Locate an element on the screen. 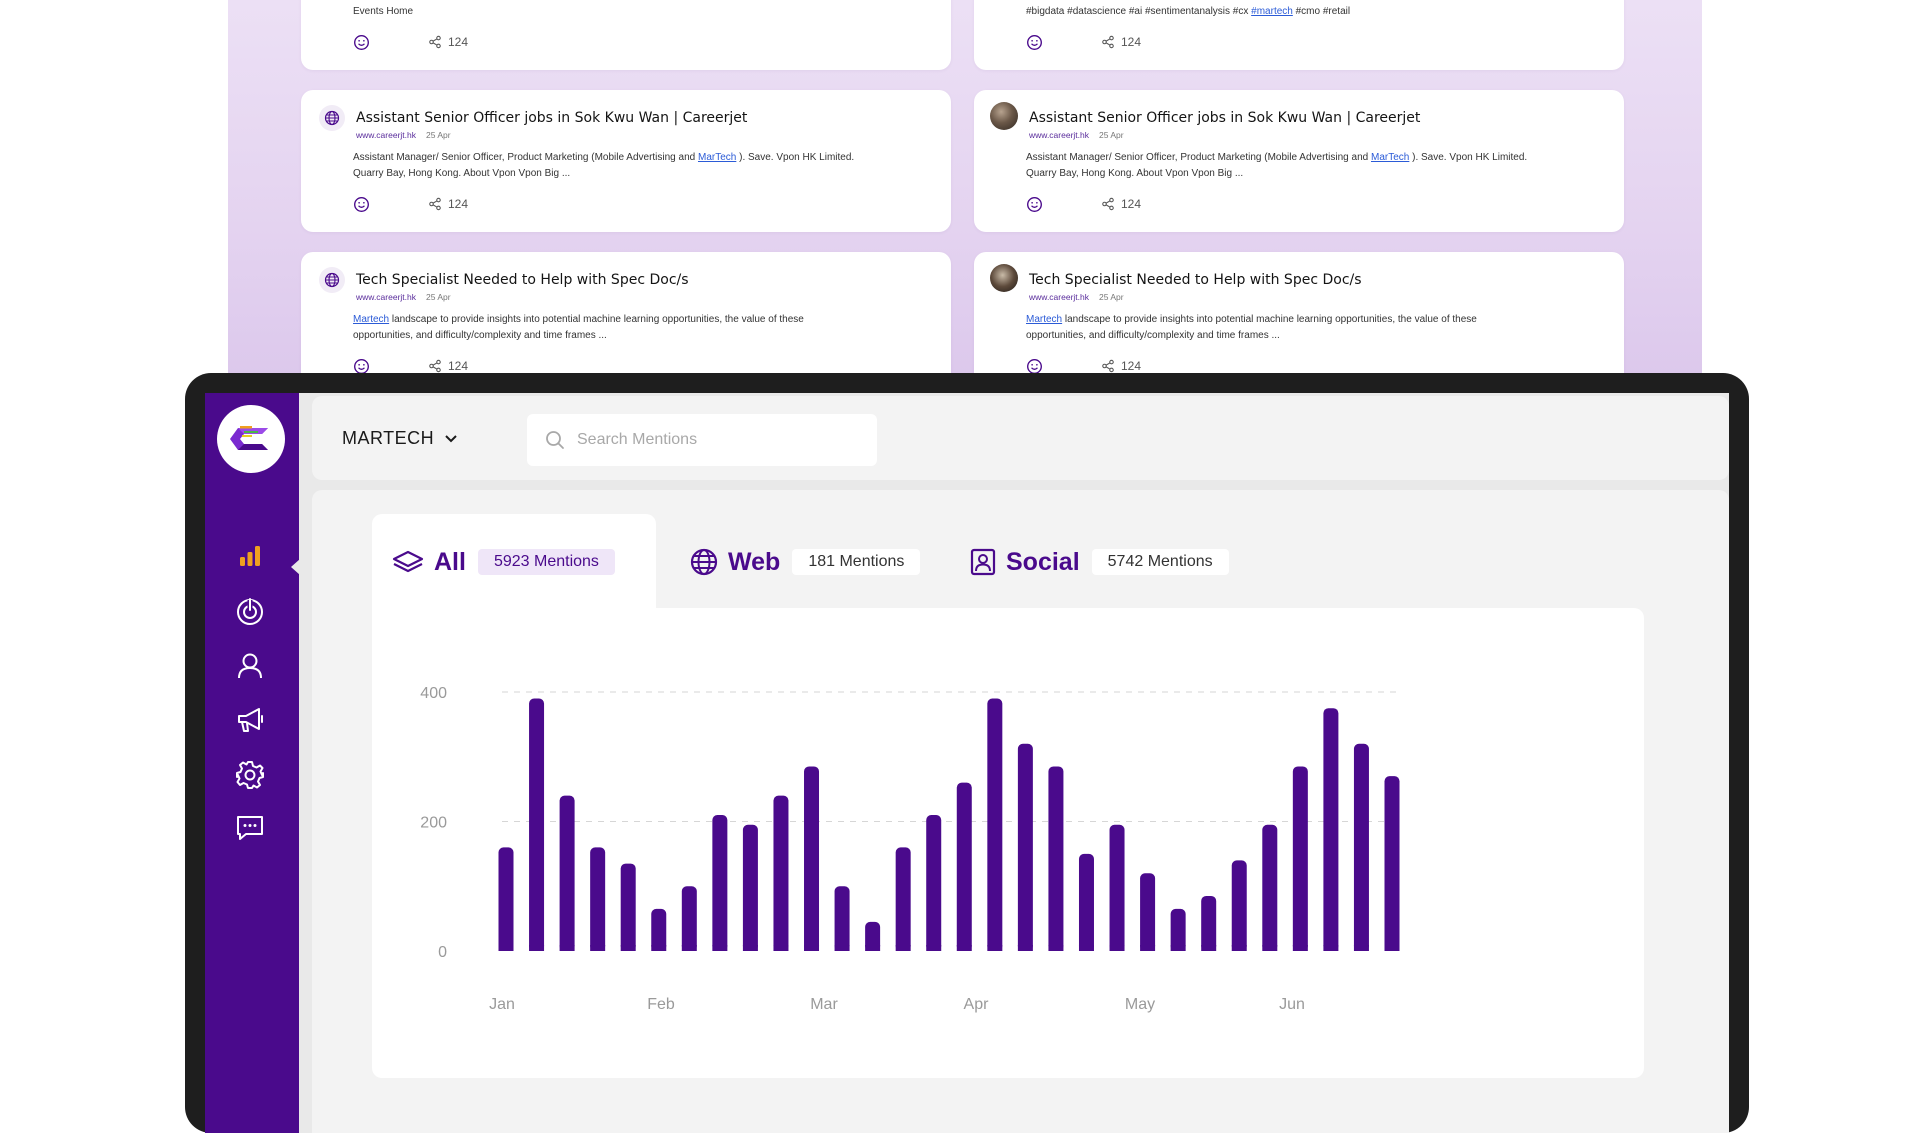 Image resolution: width=1920 pixels, height=1133 pixels. power-icon is located at coordinates (250, 611).